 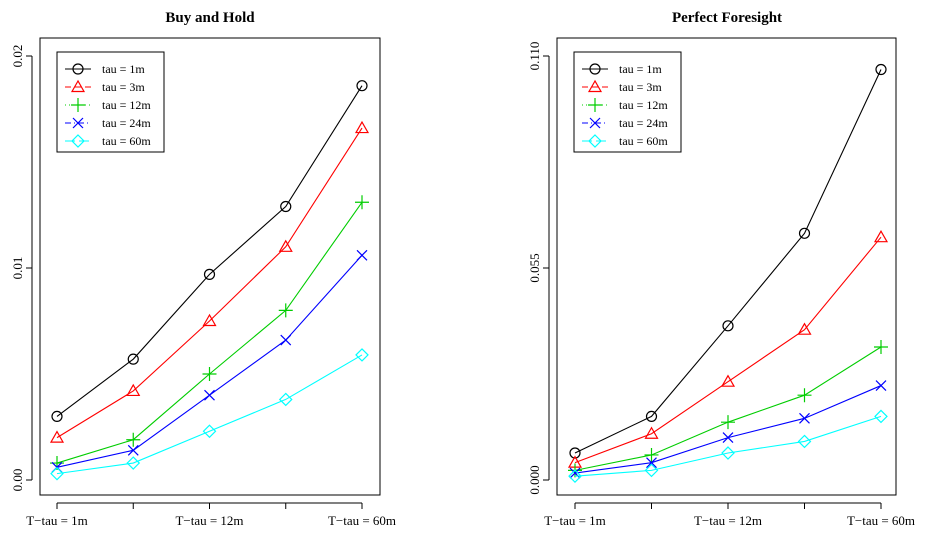 I want to click on y-tick-label: 0.055, so click(x=534, y=267).